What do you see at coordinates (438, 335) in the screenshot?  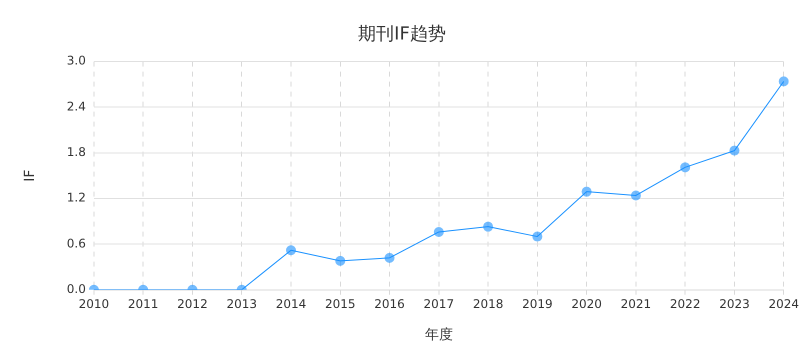 I see `x-axis-title: 年度` at bounding box center [438, 335].